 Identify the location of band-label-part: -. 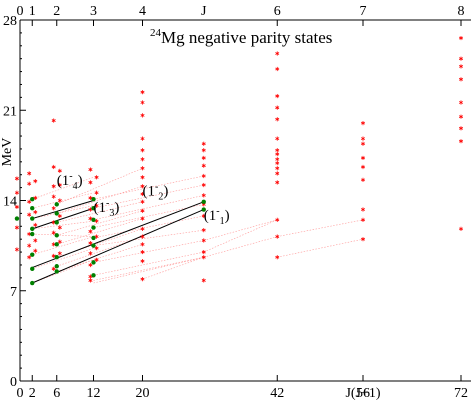
(217, 211).